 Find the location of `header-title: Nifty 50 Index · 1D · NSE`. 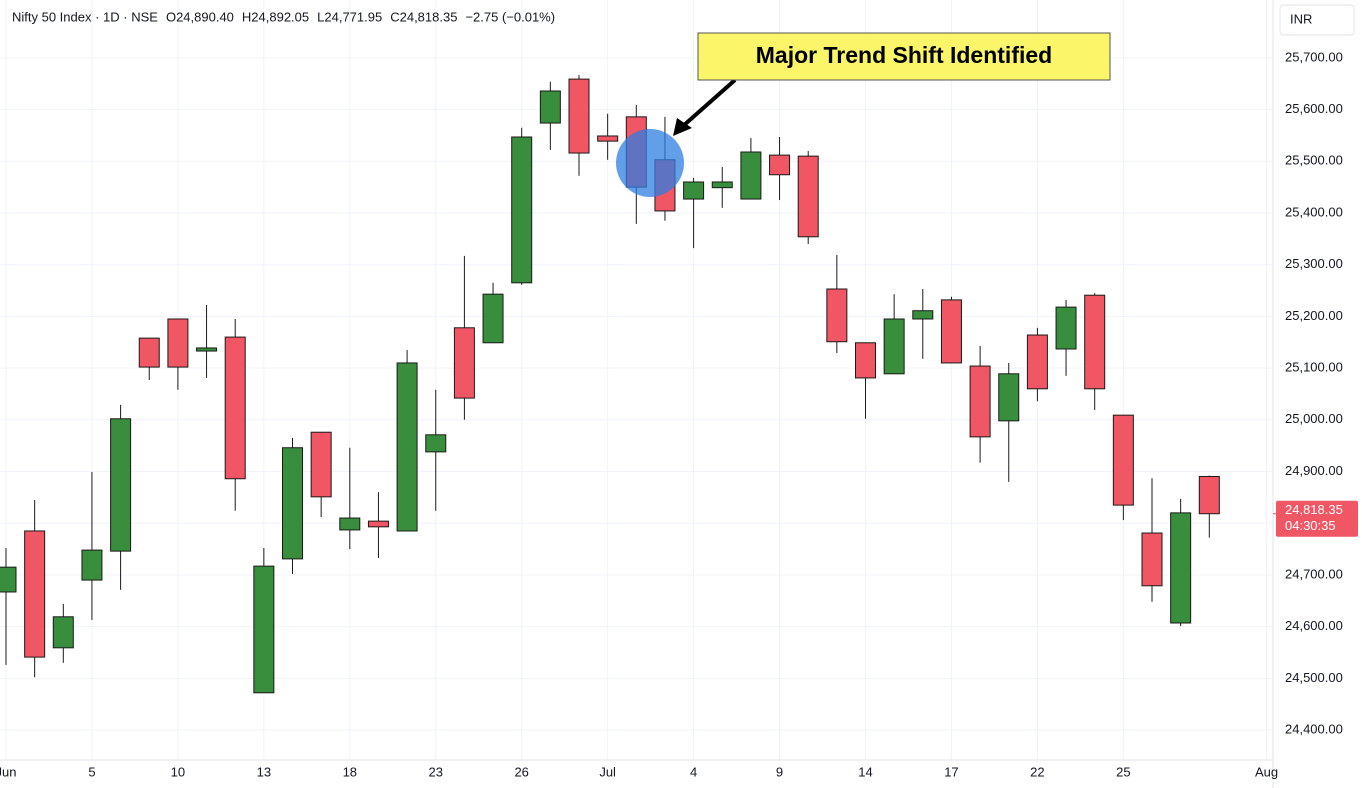

header-title: Nifty 50 Index · 1D · NSE is located at coordinates (85, 16).